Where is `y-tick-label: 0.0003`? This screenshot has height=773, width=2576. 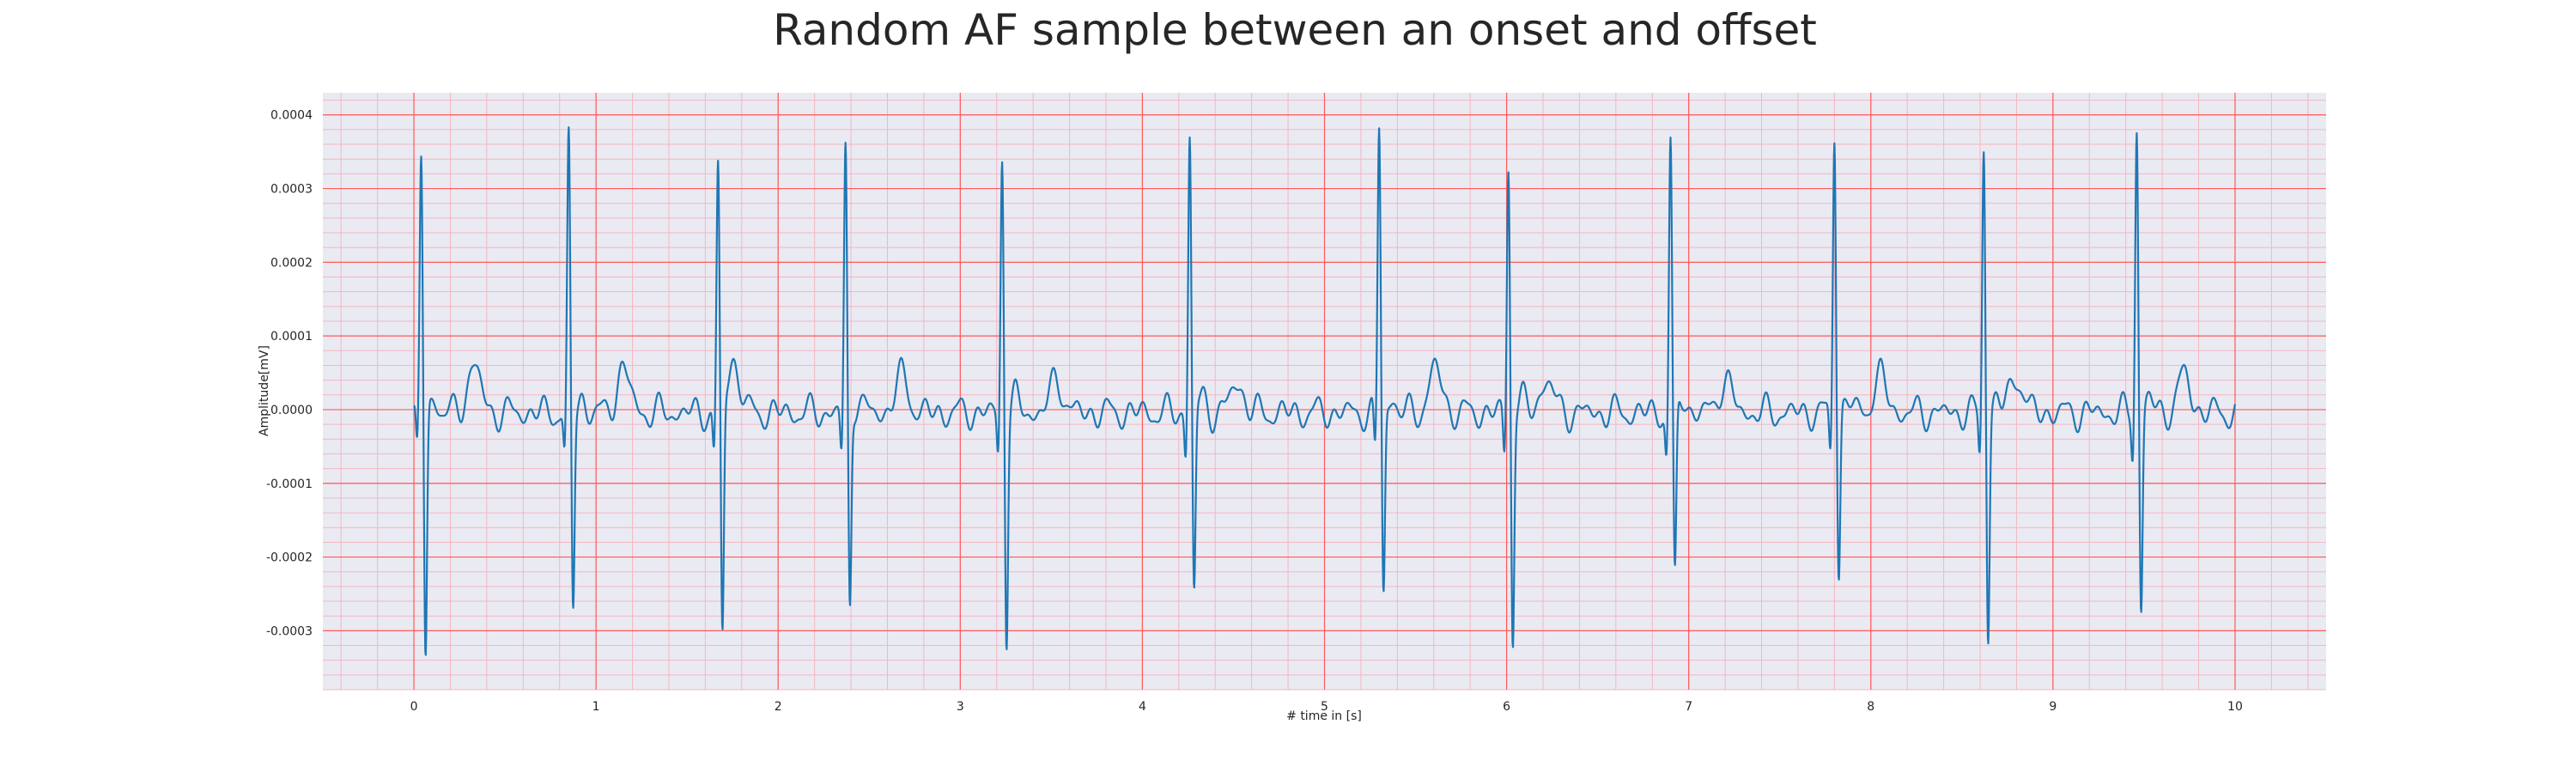
y-tick-label: 0.0003 is located at coordinates (291, 190).